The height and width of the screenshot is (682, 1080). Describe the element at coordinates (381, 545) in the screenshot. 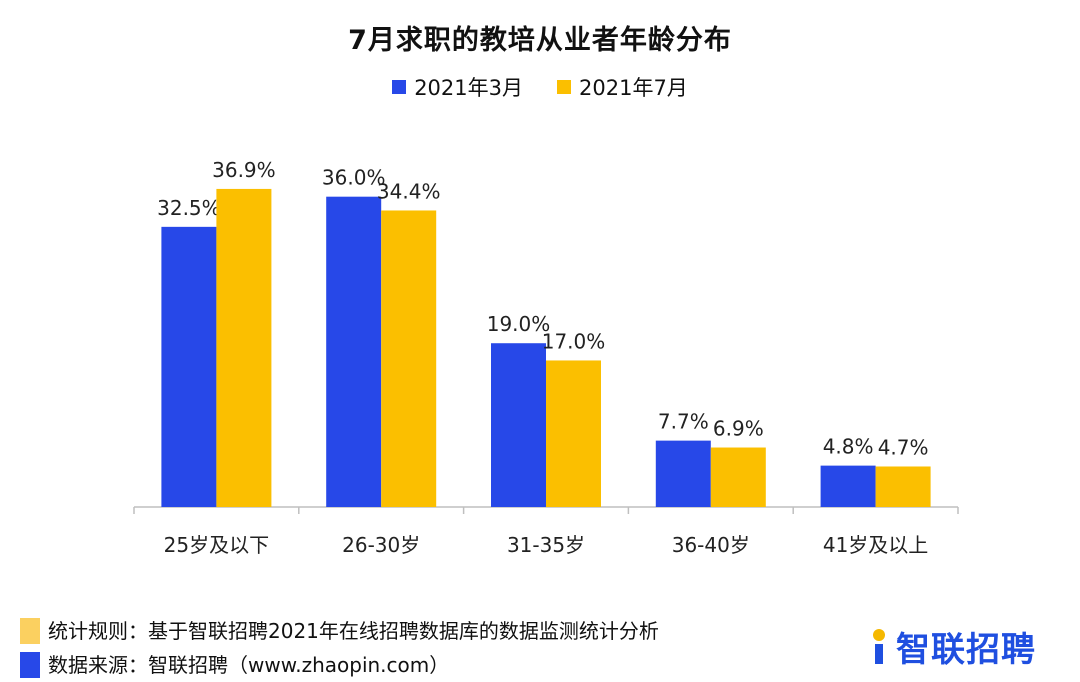

I see `x-tick-label-2: 26-30岁` at that location.